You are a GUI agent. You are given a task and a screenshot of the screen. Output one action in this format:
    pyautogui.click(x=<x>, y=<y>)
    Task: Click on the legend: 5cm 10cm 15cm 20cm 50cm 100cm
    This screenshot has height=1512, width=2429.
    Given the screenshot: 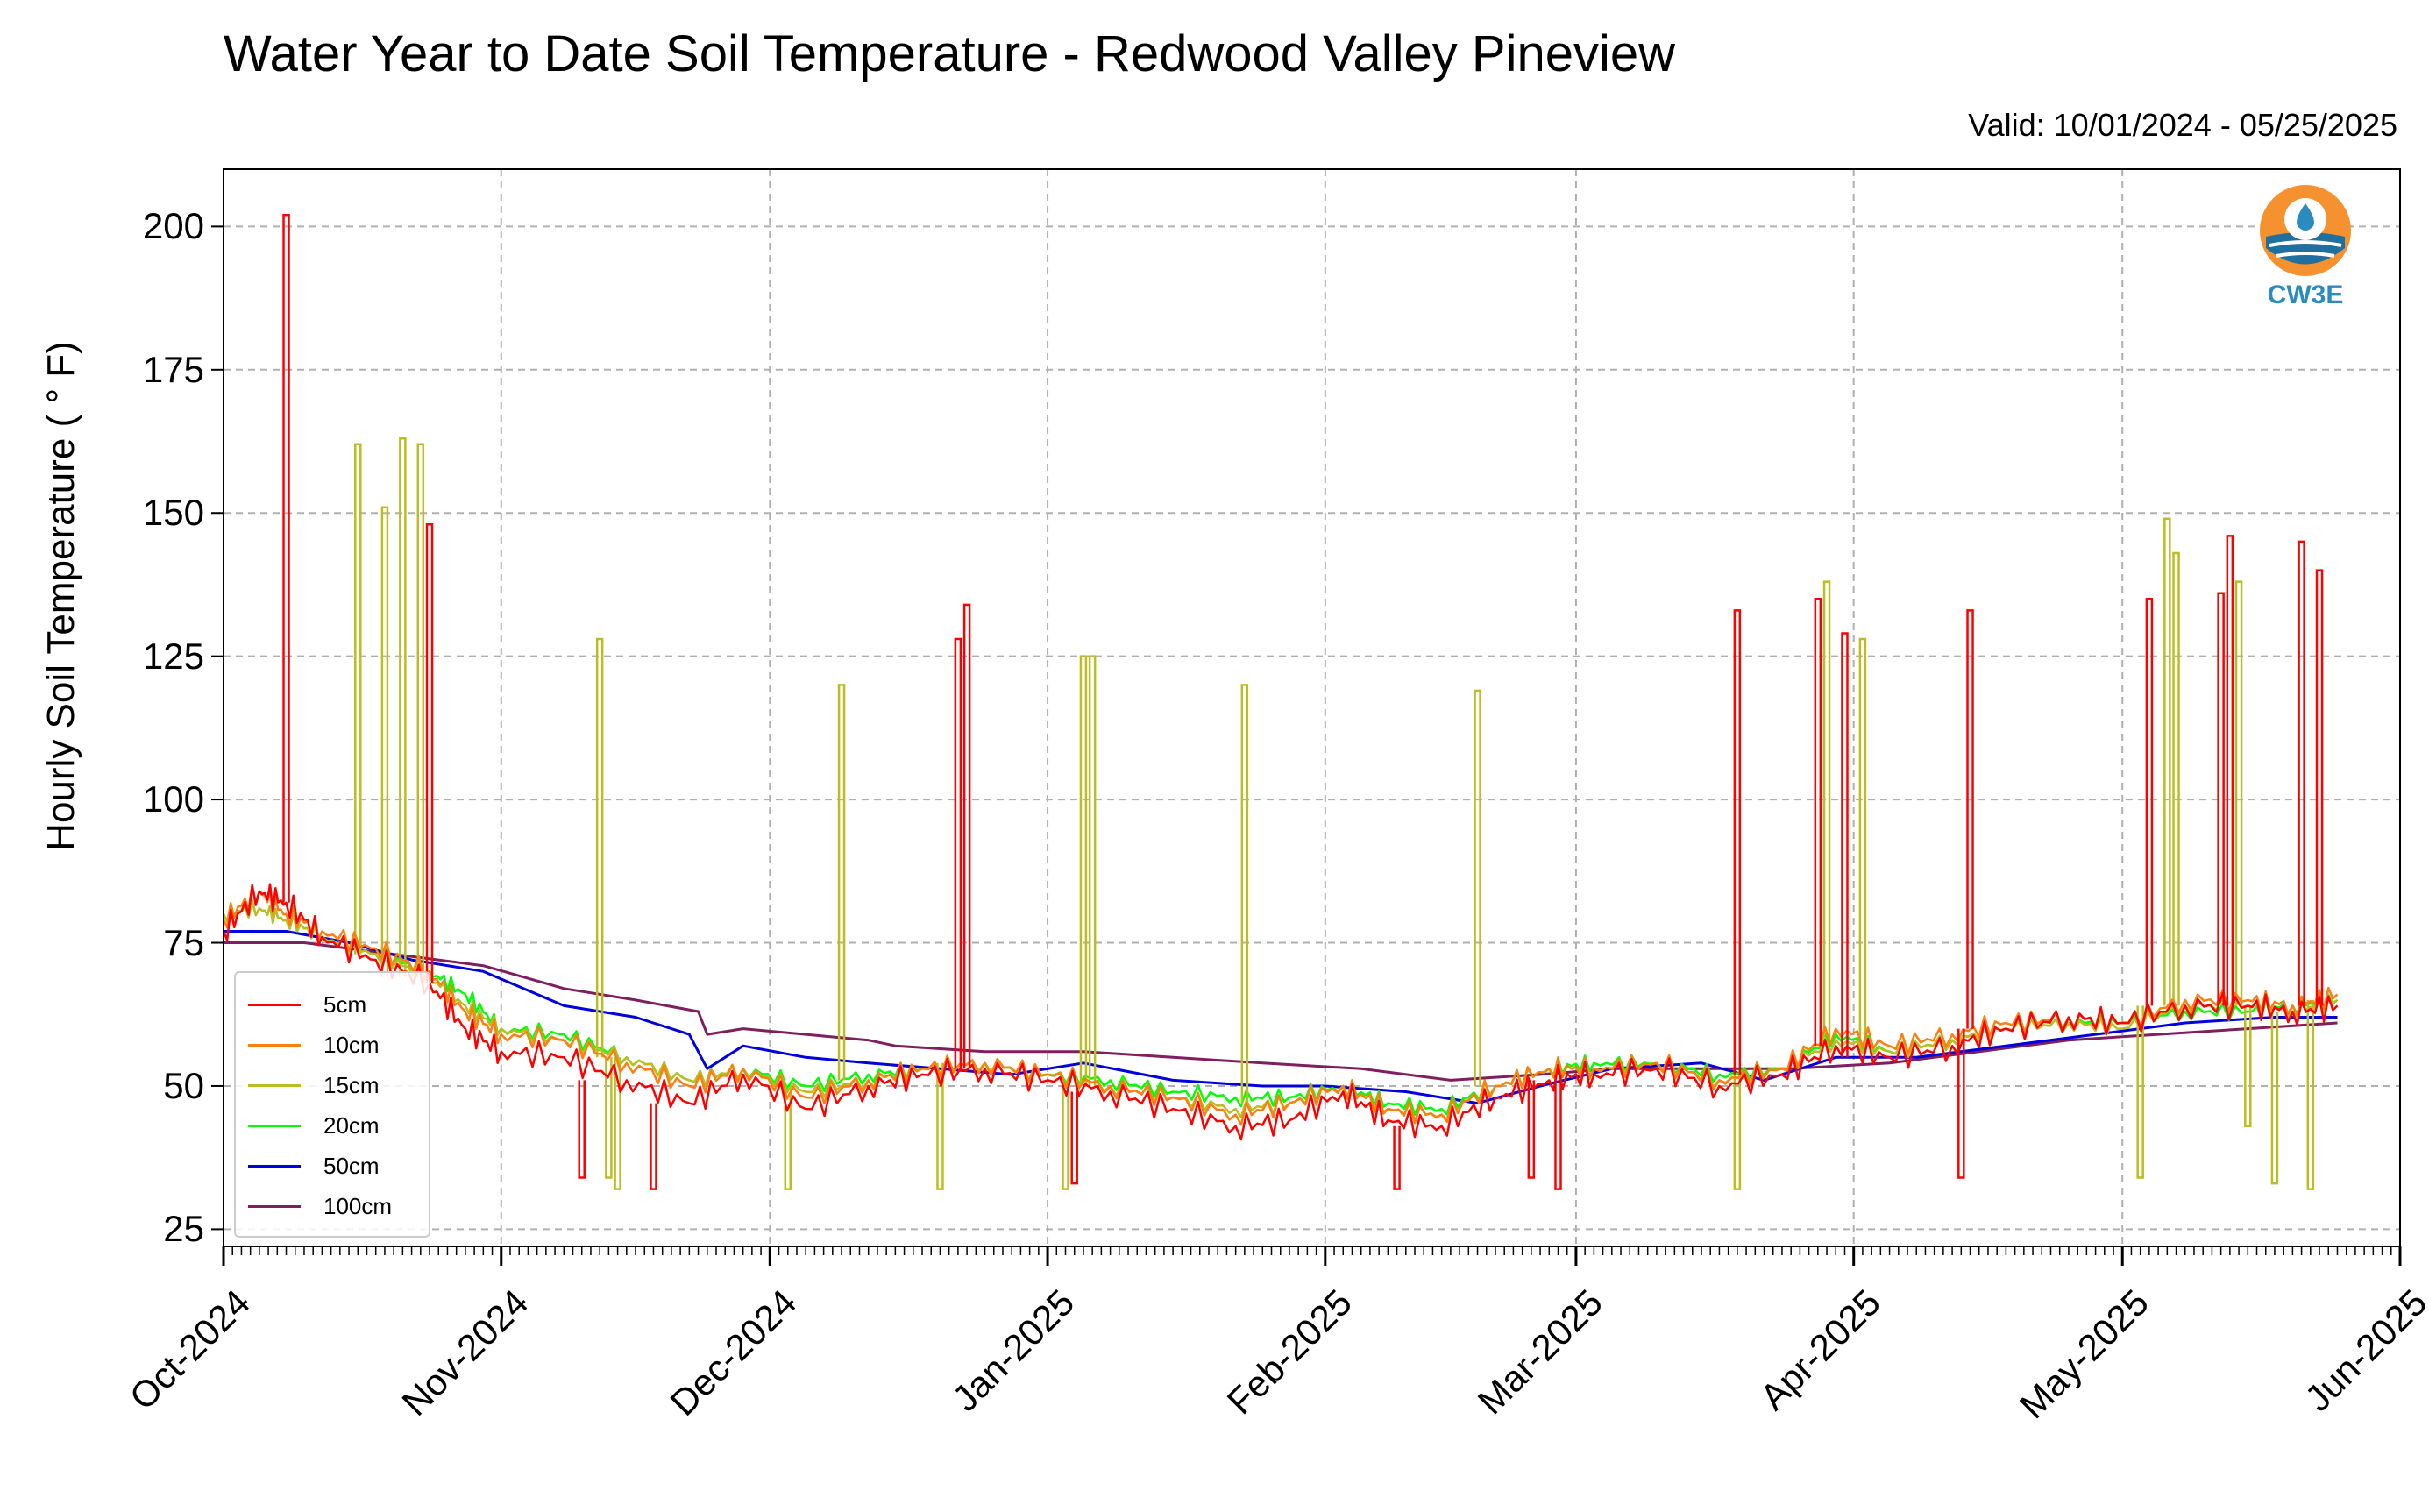 What is the action you would take?
    pyautogui.click(x=332, y=1104)
    